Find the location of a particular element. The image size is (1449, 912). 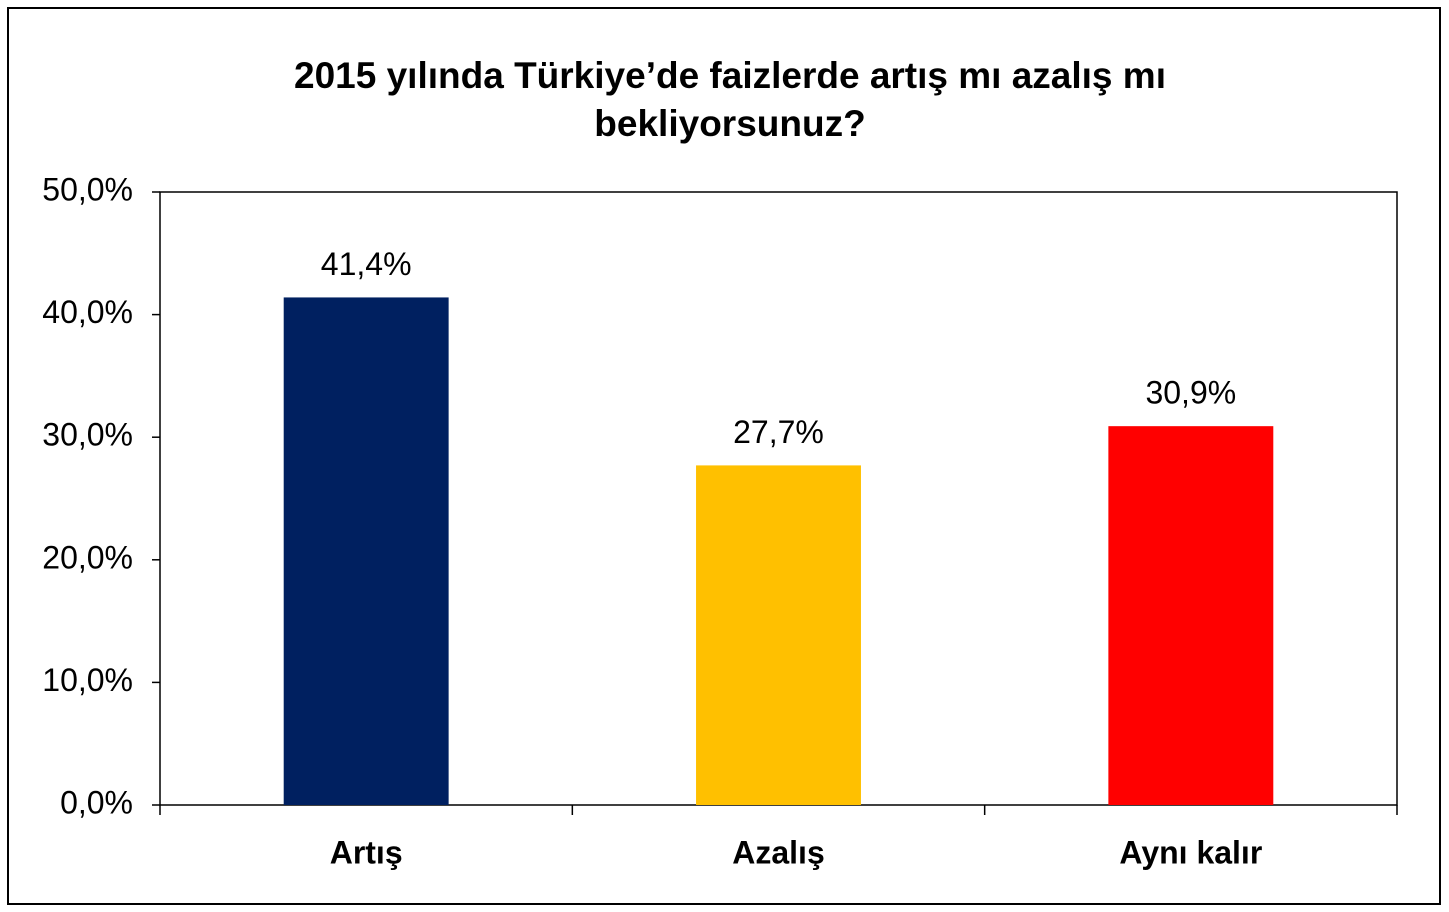

y-tick-label: 40,0% is located at coordinates (87, 312).